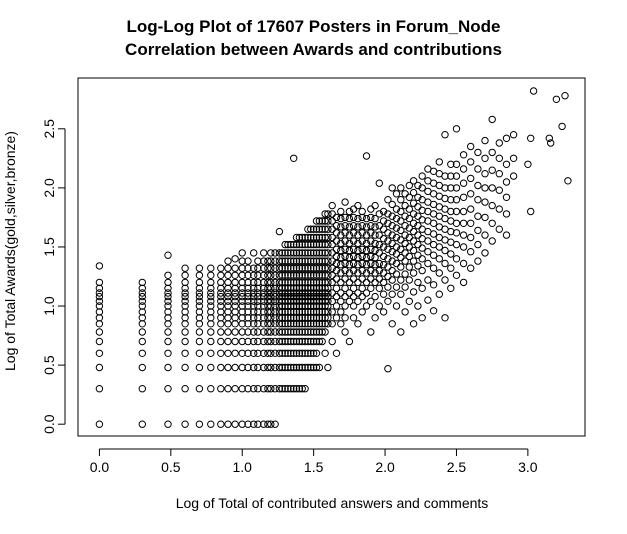  Describe the element at coordinates (49, 188) in the screenshot. I see `y-tick-label: 2.0` at that location.